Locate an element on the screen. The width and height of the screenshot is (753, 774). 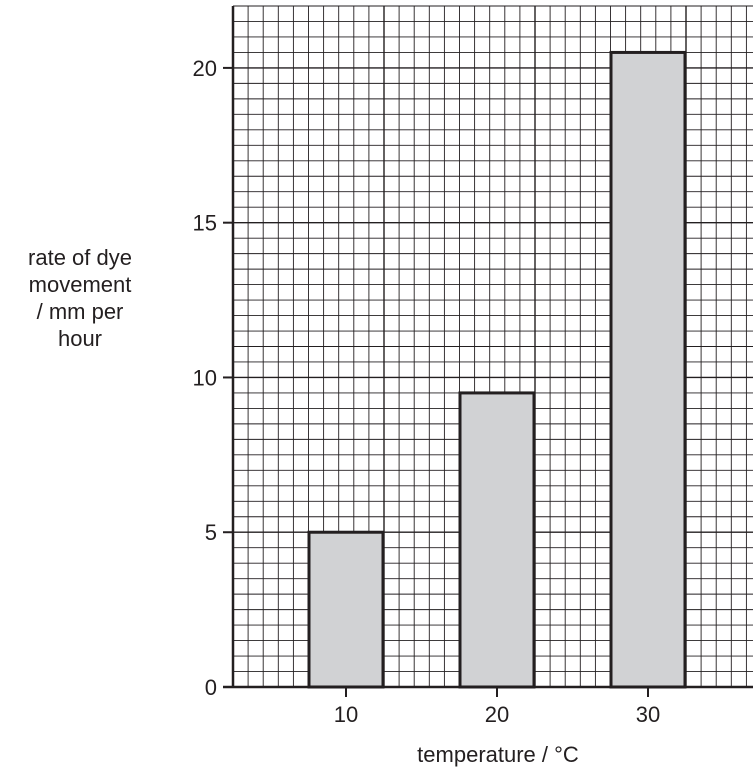
y-axis-label-line: / mm per is located at coordinates (80, 311).